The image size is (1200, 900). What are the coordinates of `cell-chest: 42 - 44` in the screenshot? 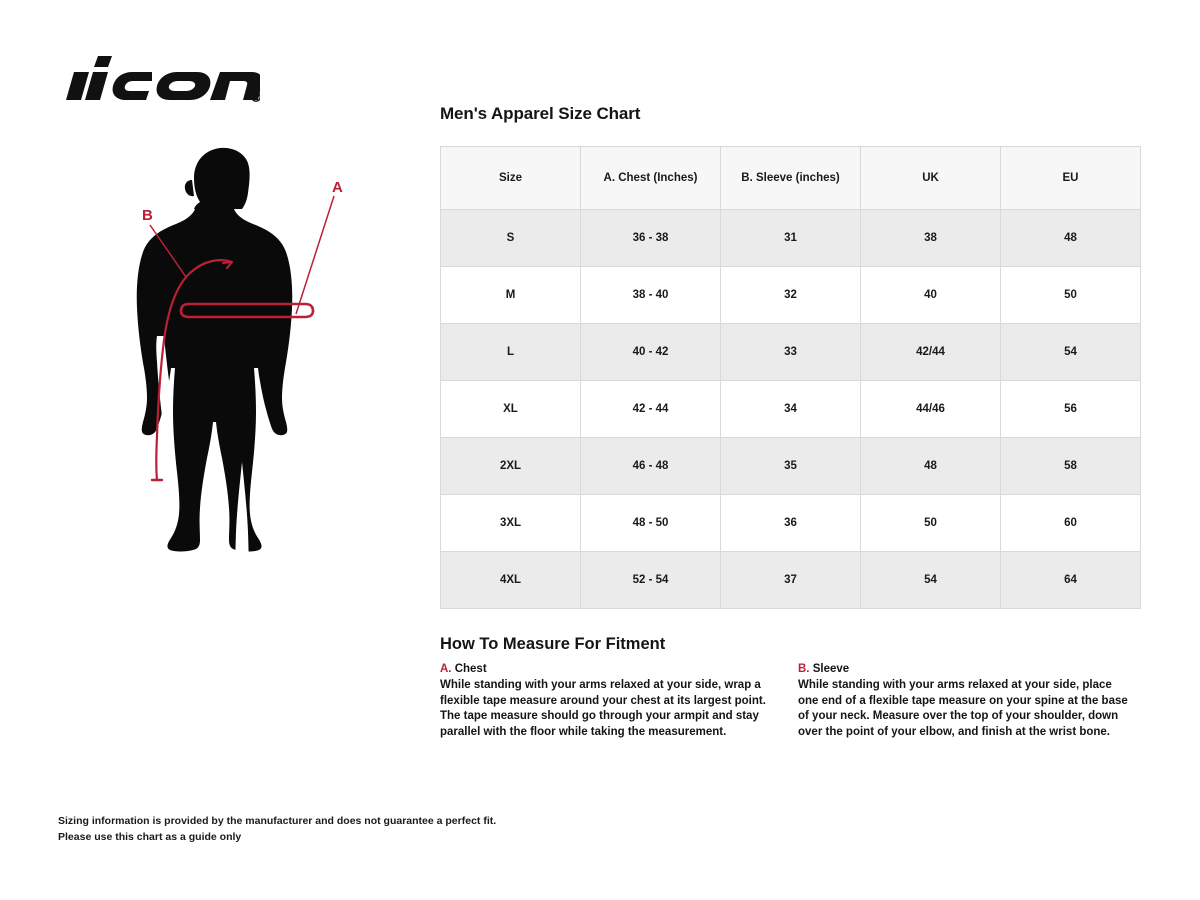 It's located at (650, 409).